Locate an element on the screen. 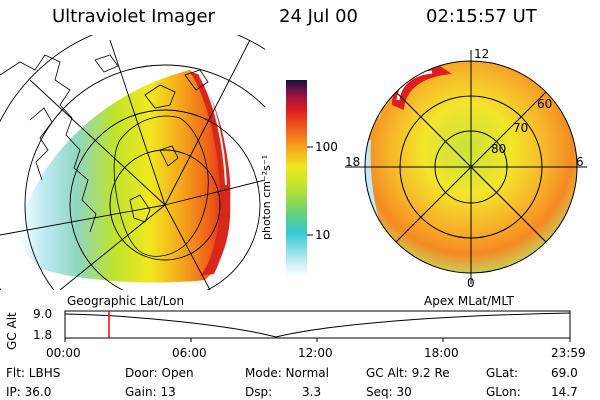  gc-alt-info: GC Alt: 9.2 Re is located at coordinates (408, 373).